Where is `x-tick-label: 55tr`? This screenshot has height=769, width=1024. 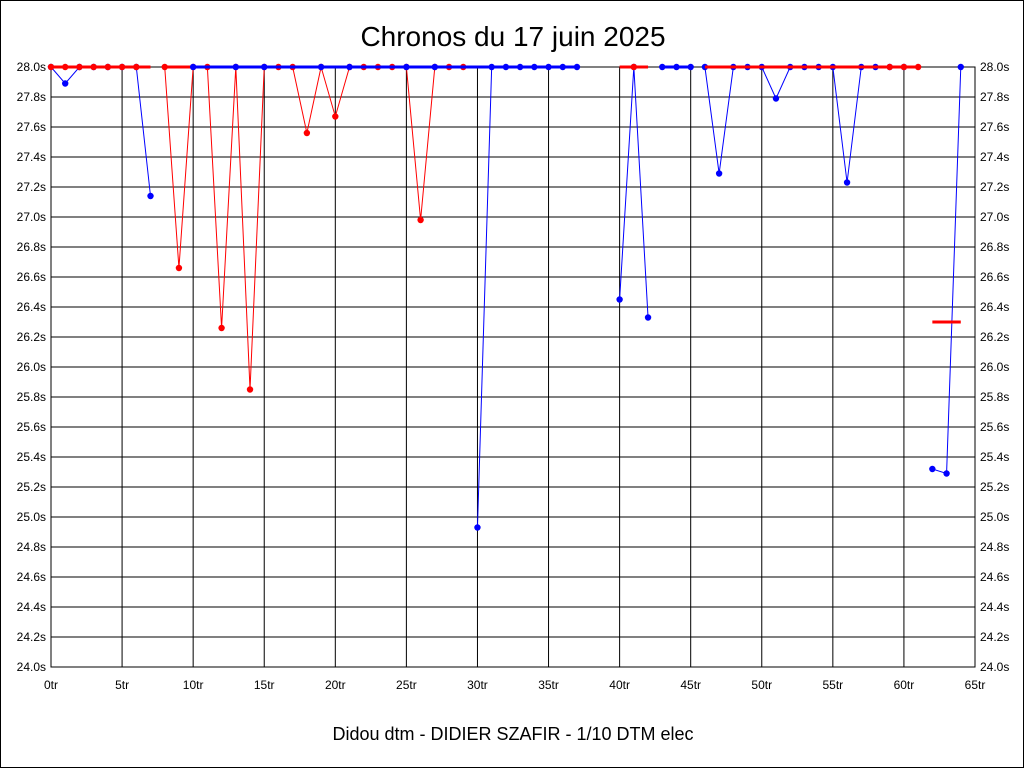
x-tick-label: 55tr is located at coordinates (833, 685).